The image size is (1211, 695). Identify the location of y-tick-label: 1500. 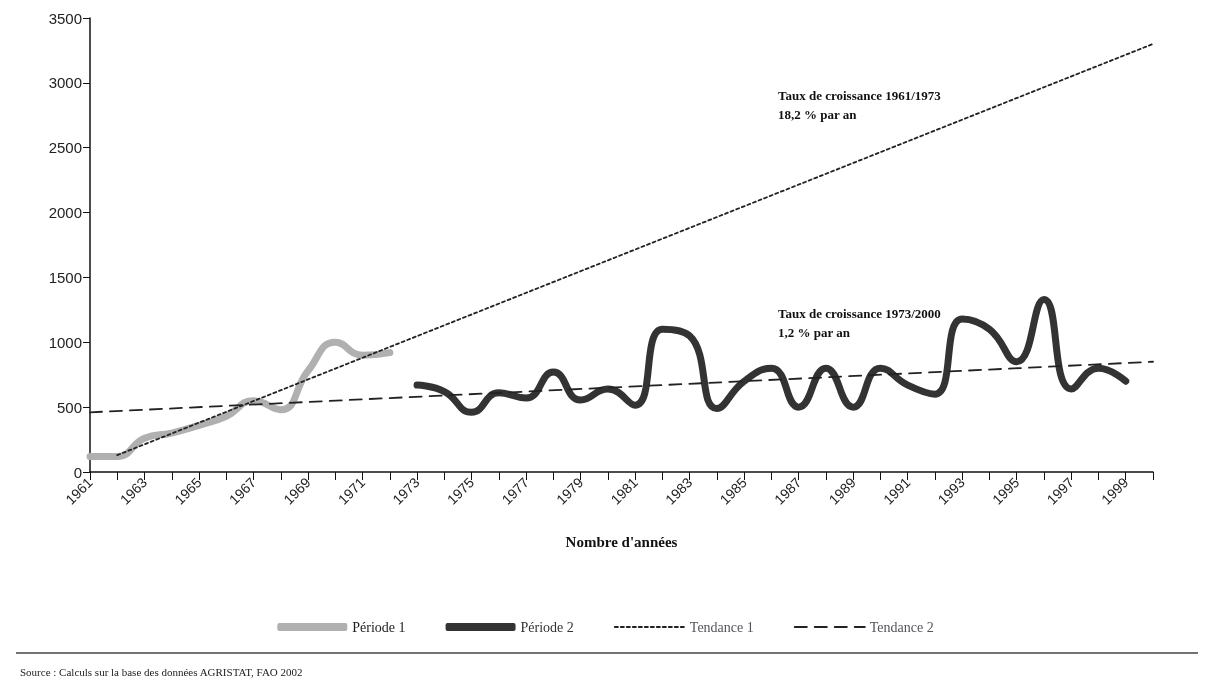
(65, 277).